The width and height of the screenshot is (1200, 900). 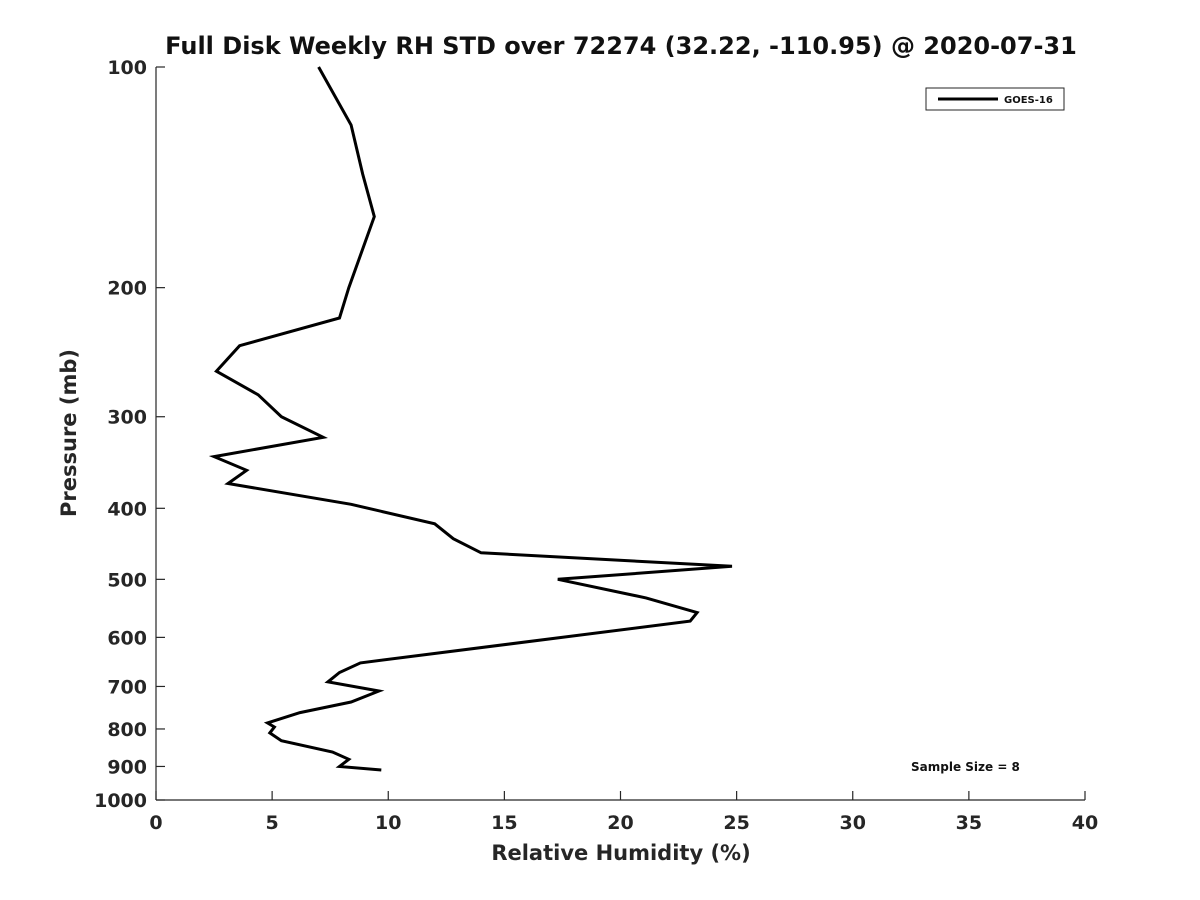 I want to click on x-tick-label: 30, so click(x=853, y=823).